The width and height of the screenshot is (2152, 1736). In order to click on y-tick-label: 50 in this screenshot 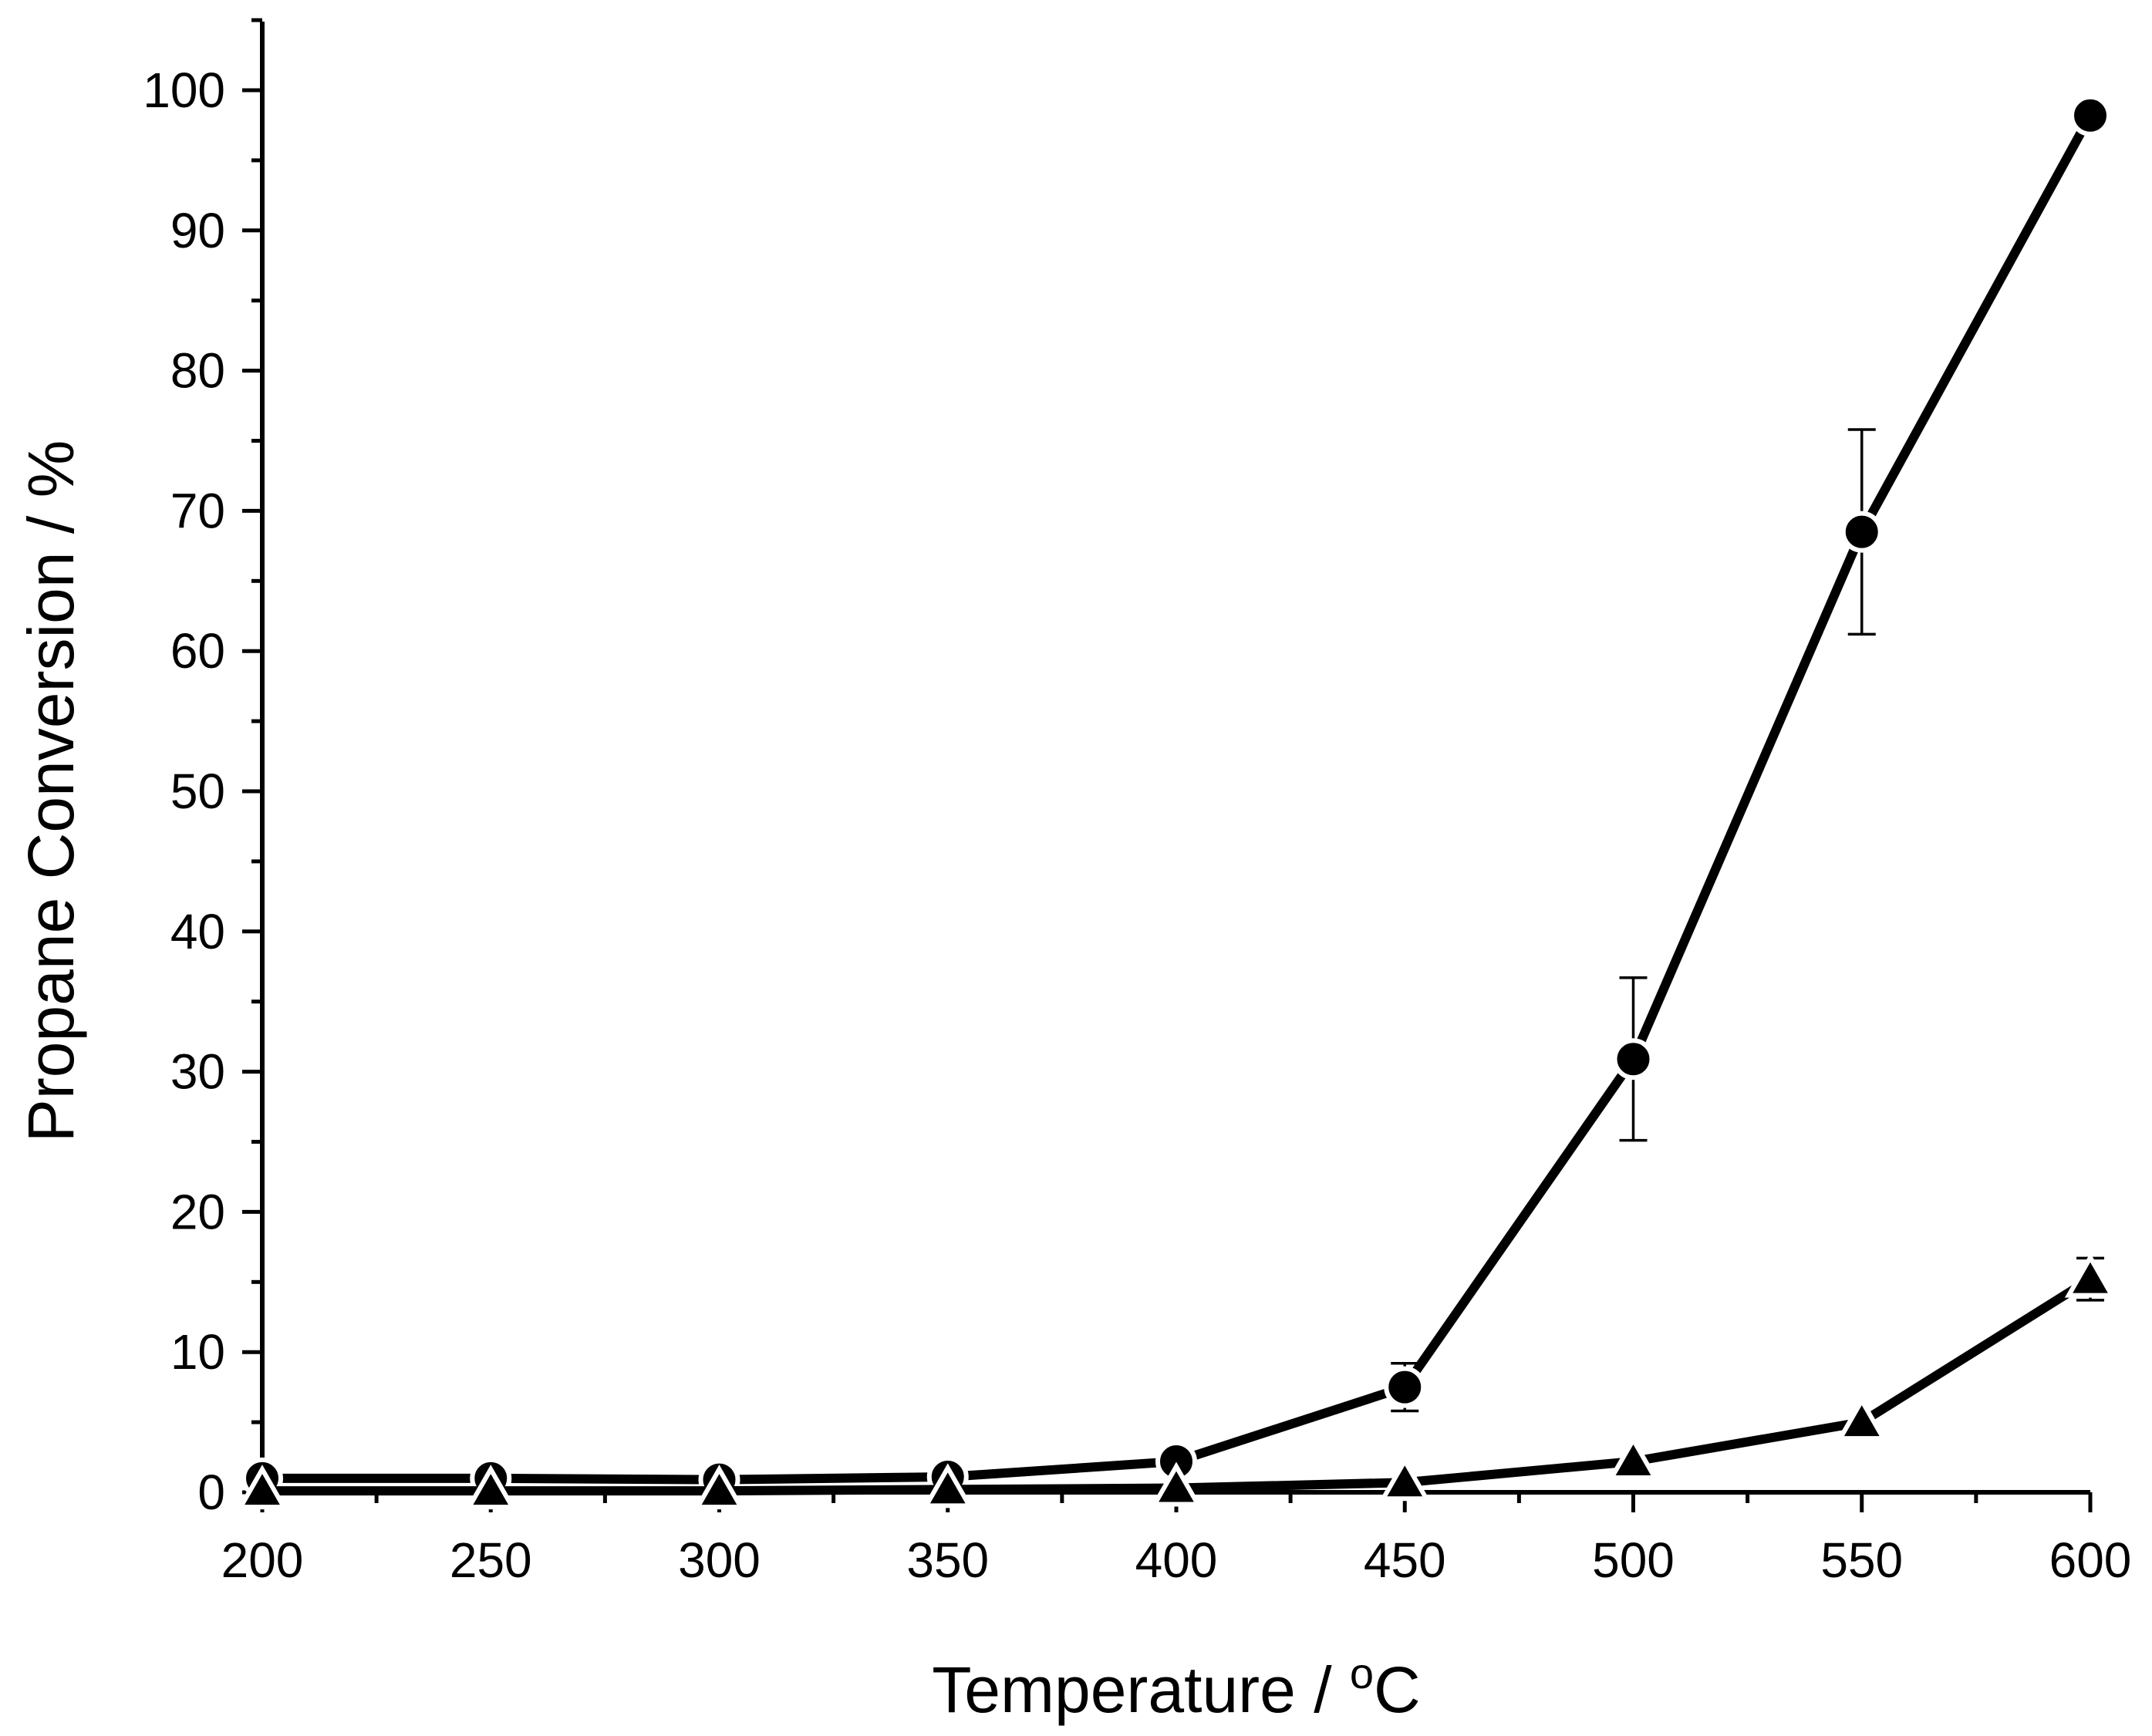, I will do `click(197, 792)`.